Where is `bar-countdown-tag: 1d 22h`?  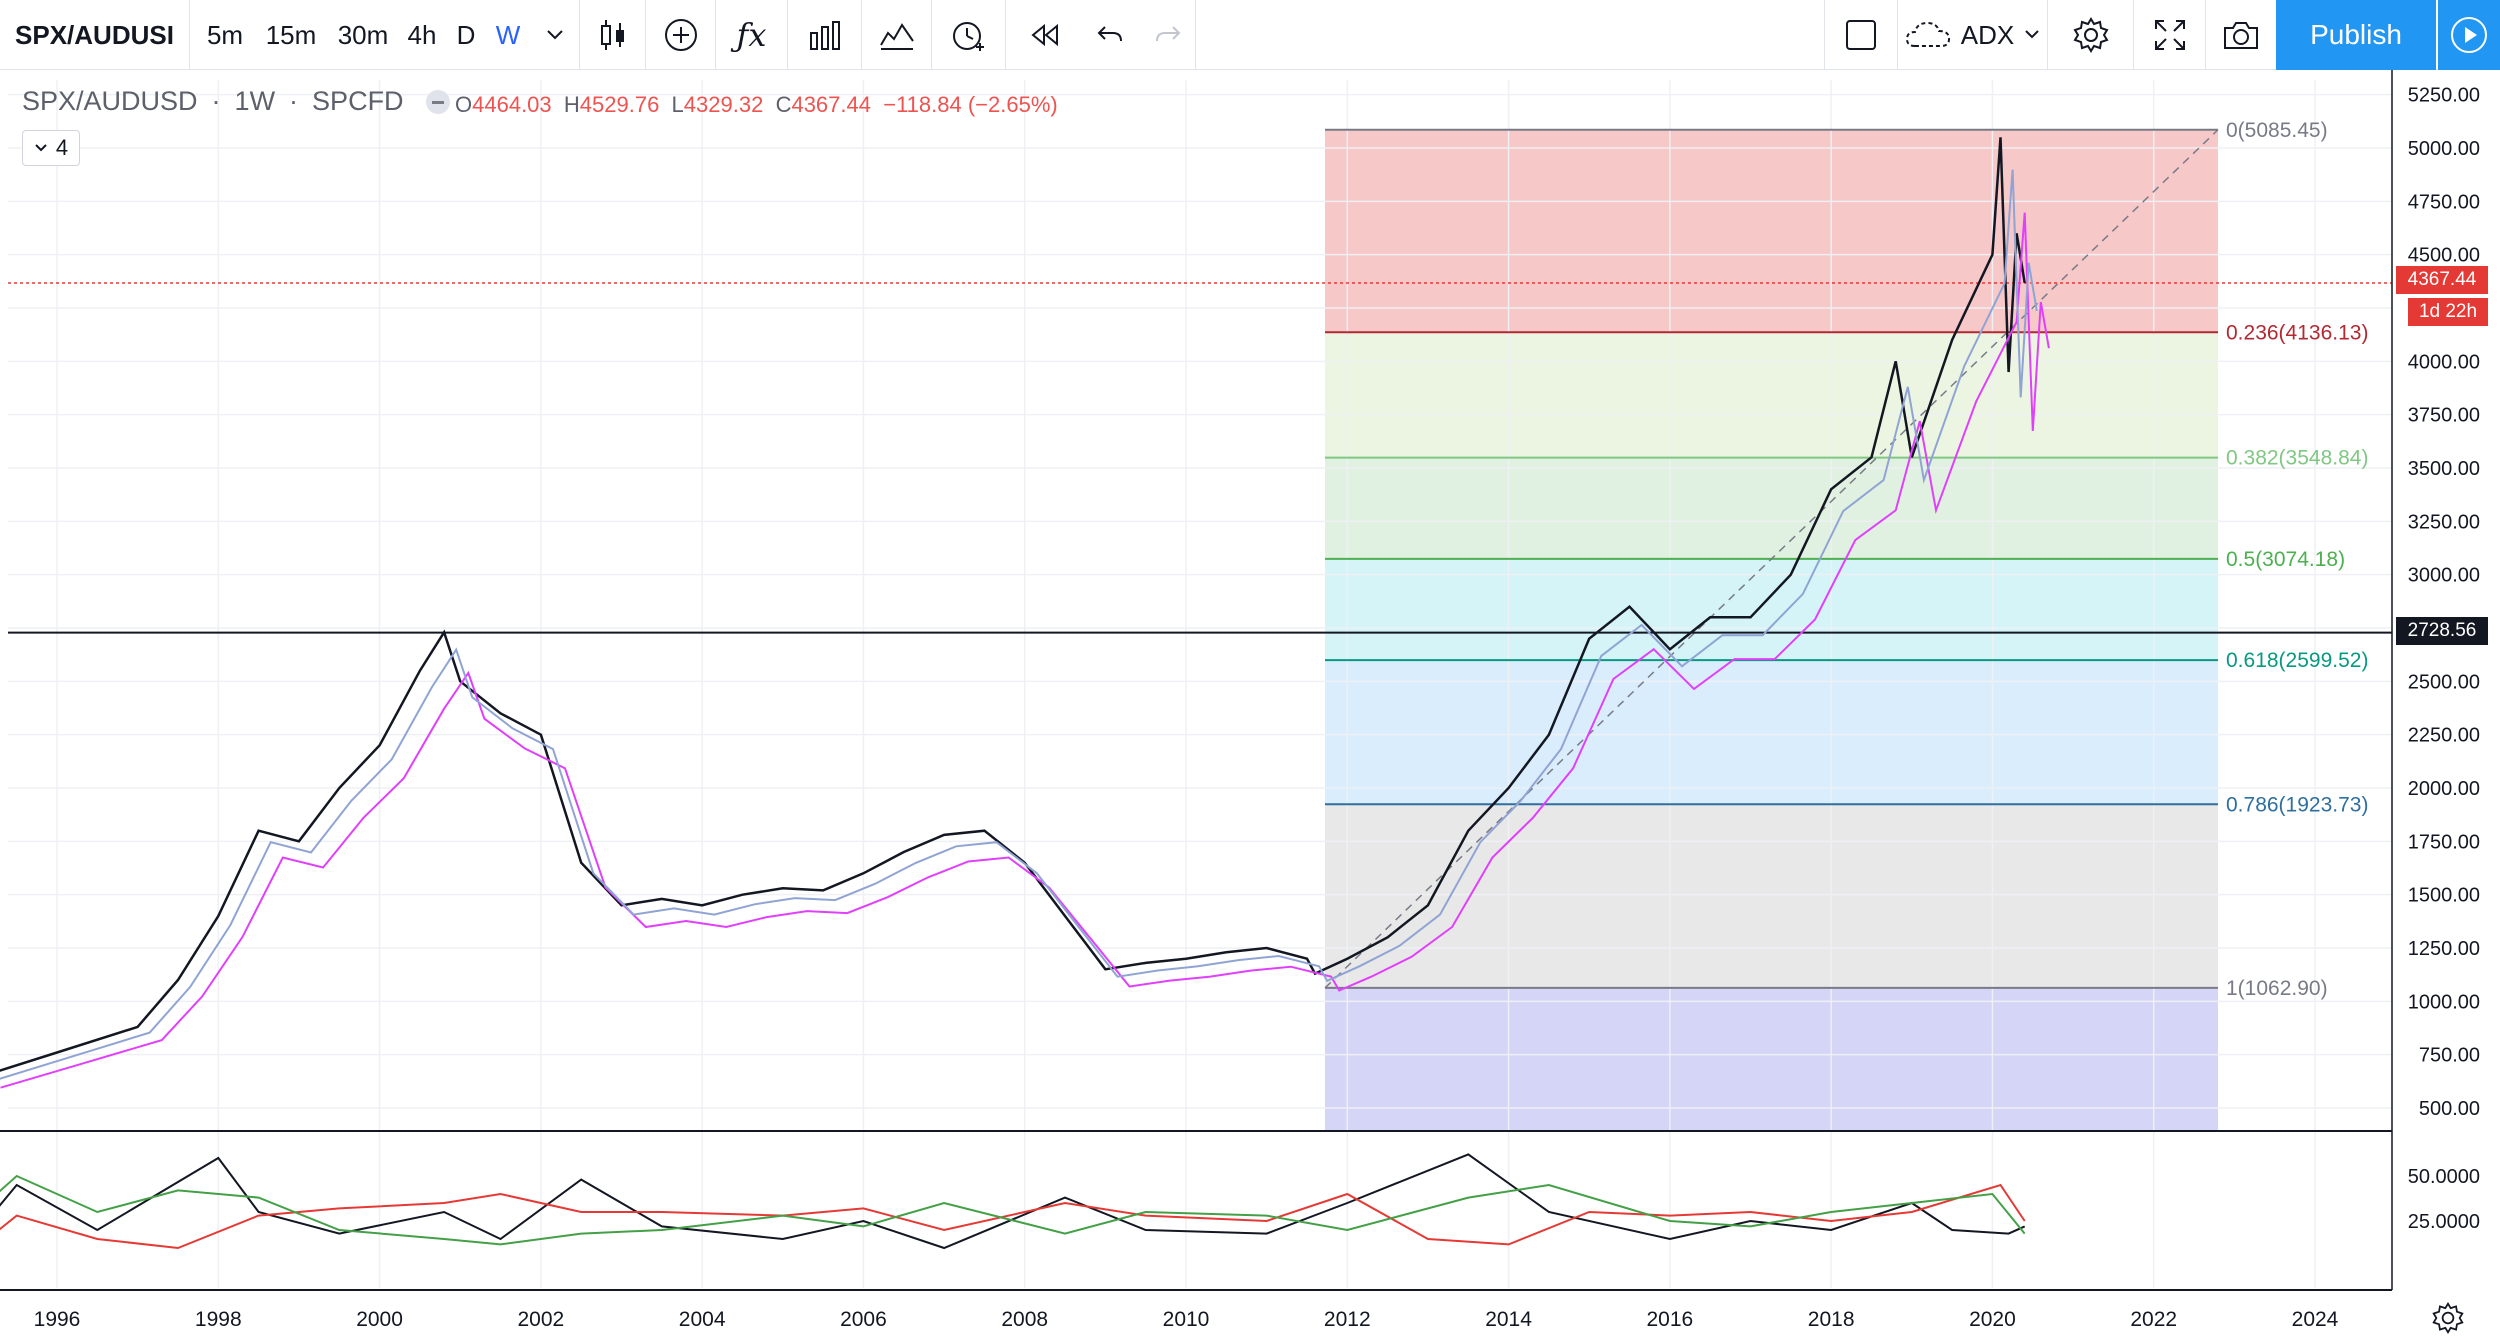 bar-countdown-tag: 1d 22h is located at coordinates (2448, 312).